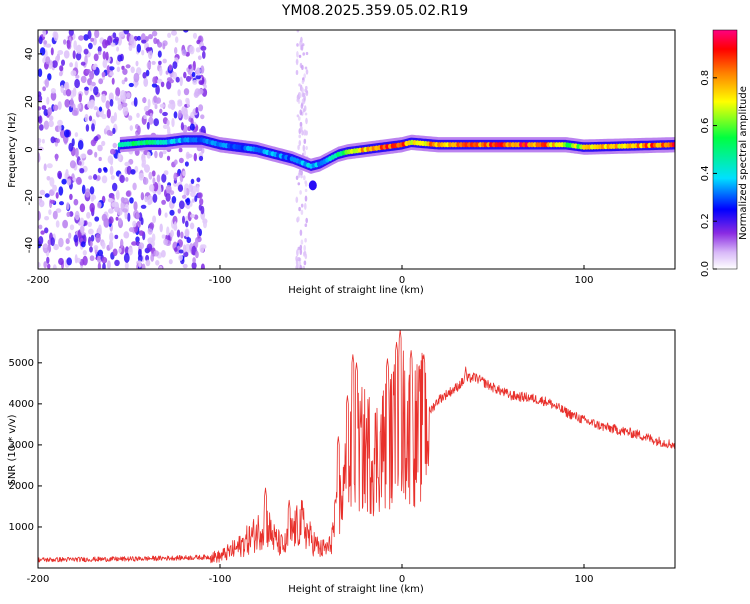  I want to click on spectrogram-y-label: Frequency (Hz), so click(12, 150).